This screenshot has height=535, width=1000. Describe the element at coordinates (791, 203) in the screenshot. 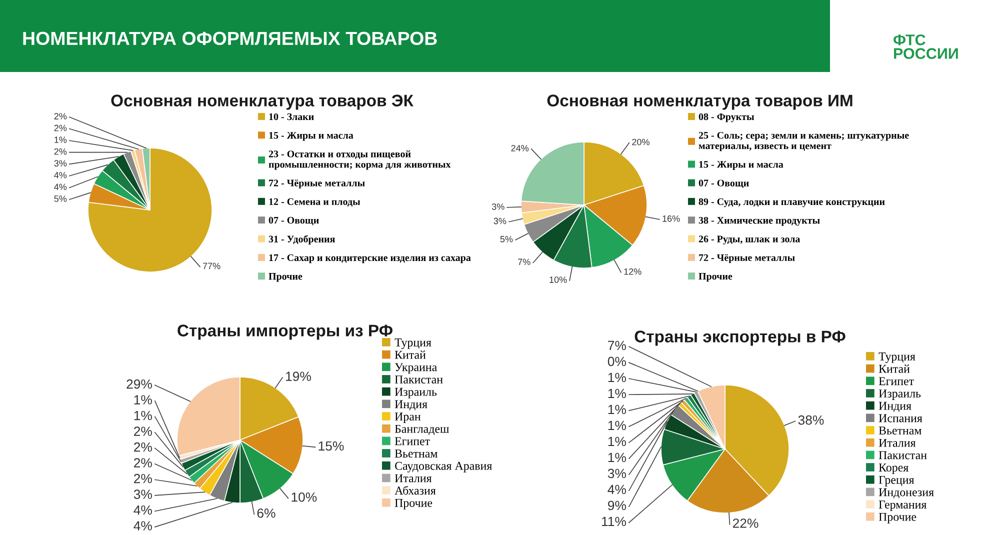

I see `legend-label: 89 - Суда, лодки и плавучие конструкции` at that location.